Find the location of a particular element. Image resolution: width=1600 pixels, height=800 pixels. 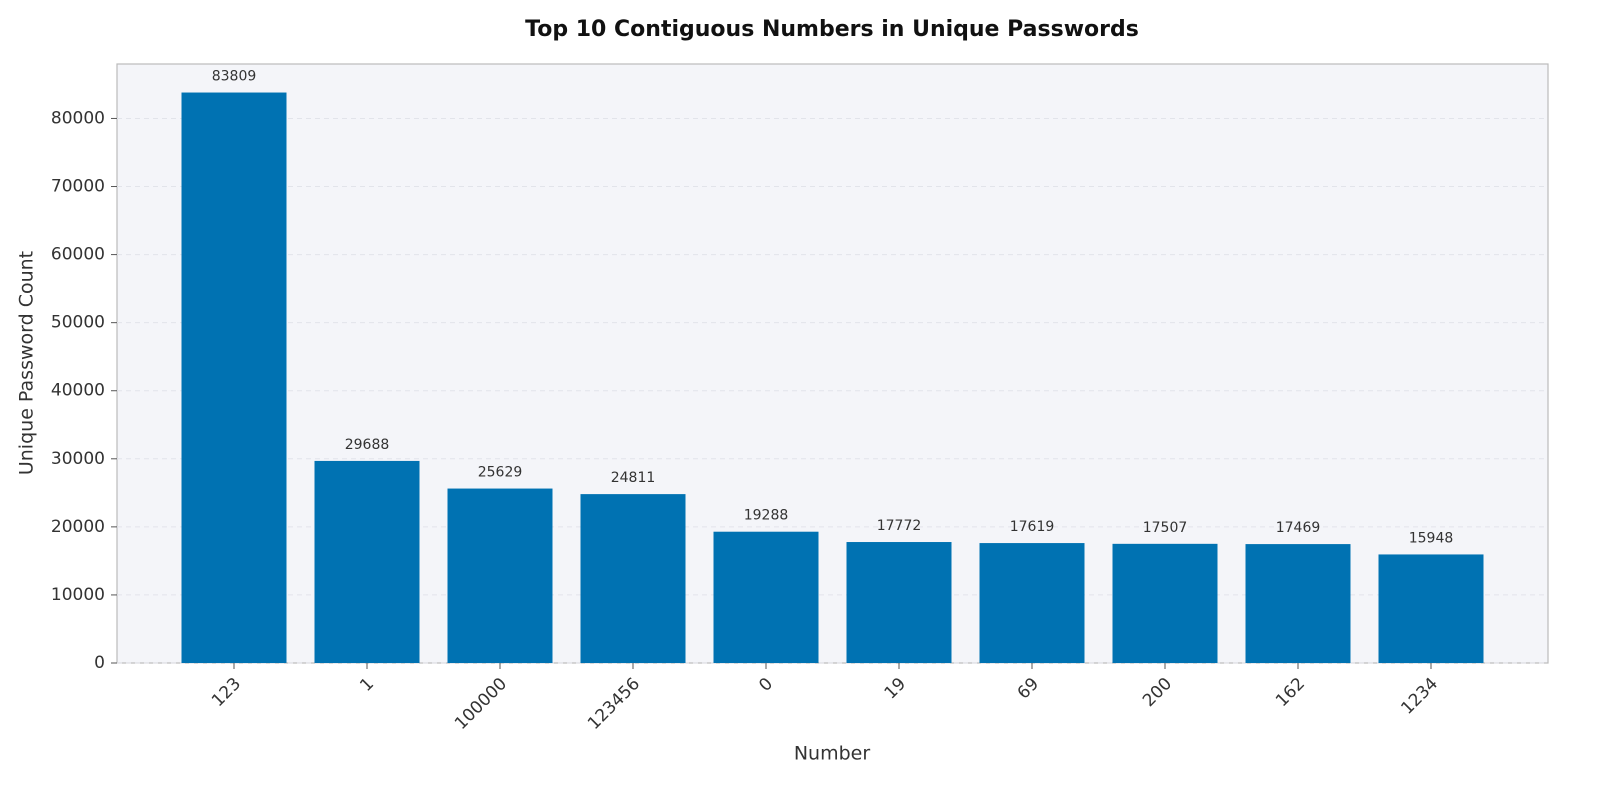

y-tick-label: 30000 is located at coordinates (78, 459).